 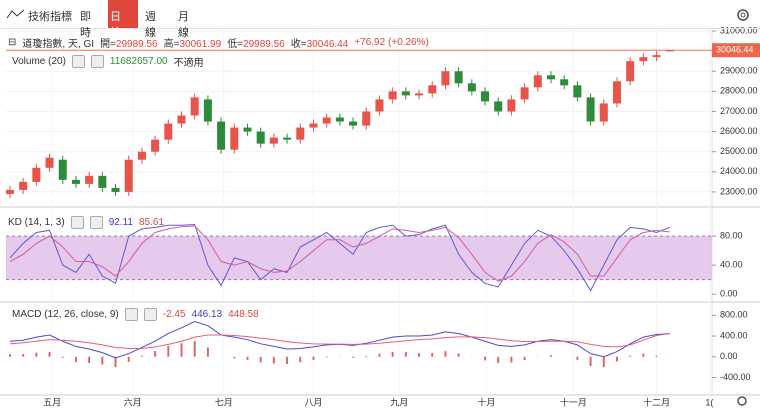 What do you see at coordinates (85, 25) in the screenshot?
I see `tab: 即時` at bounding box center [85, 25].